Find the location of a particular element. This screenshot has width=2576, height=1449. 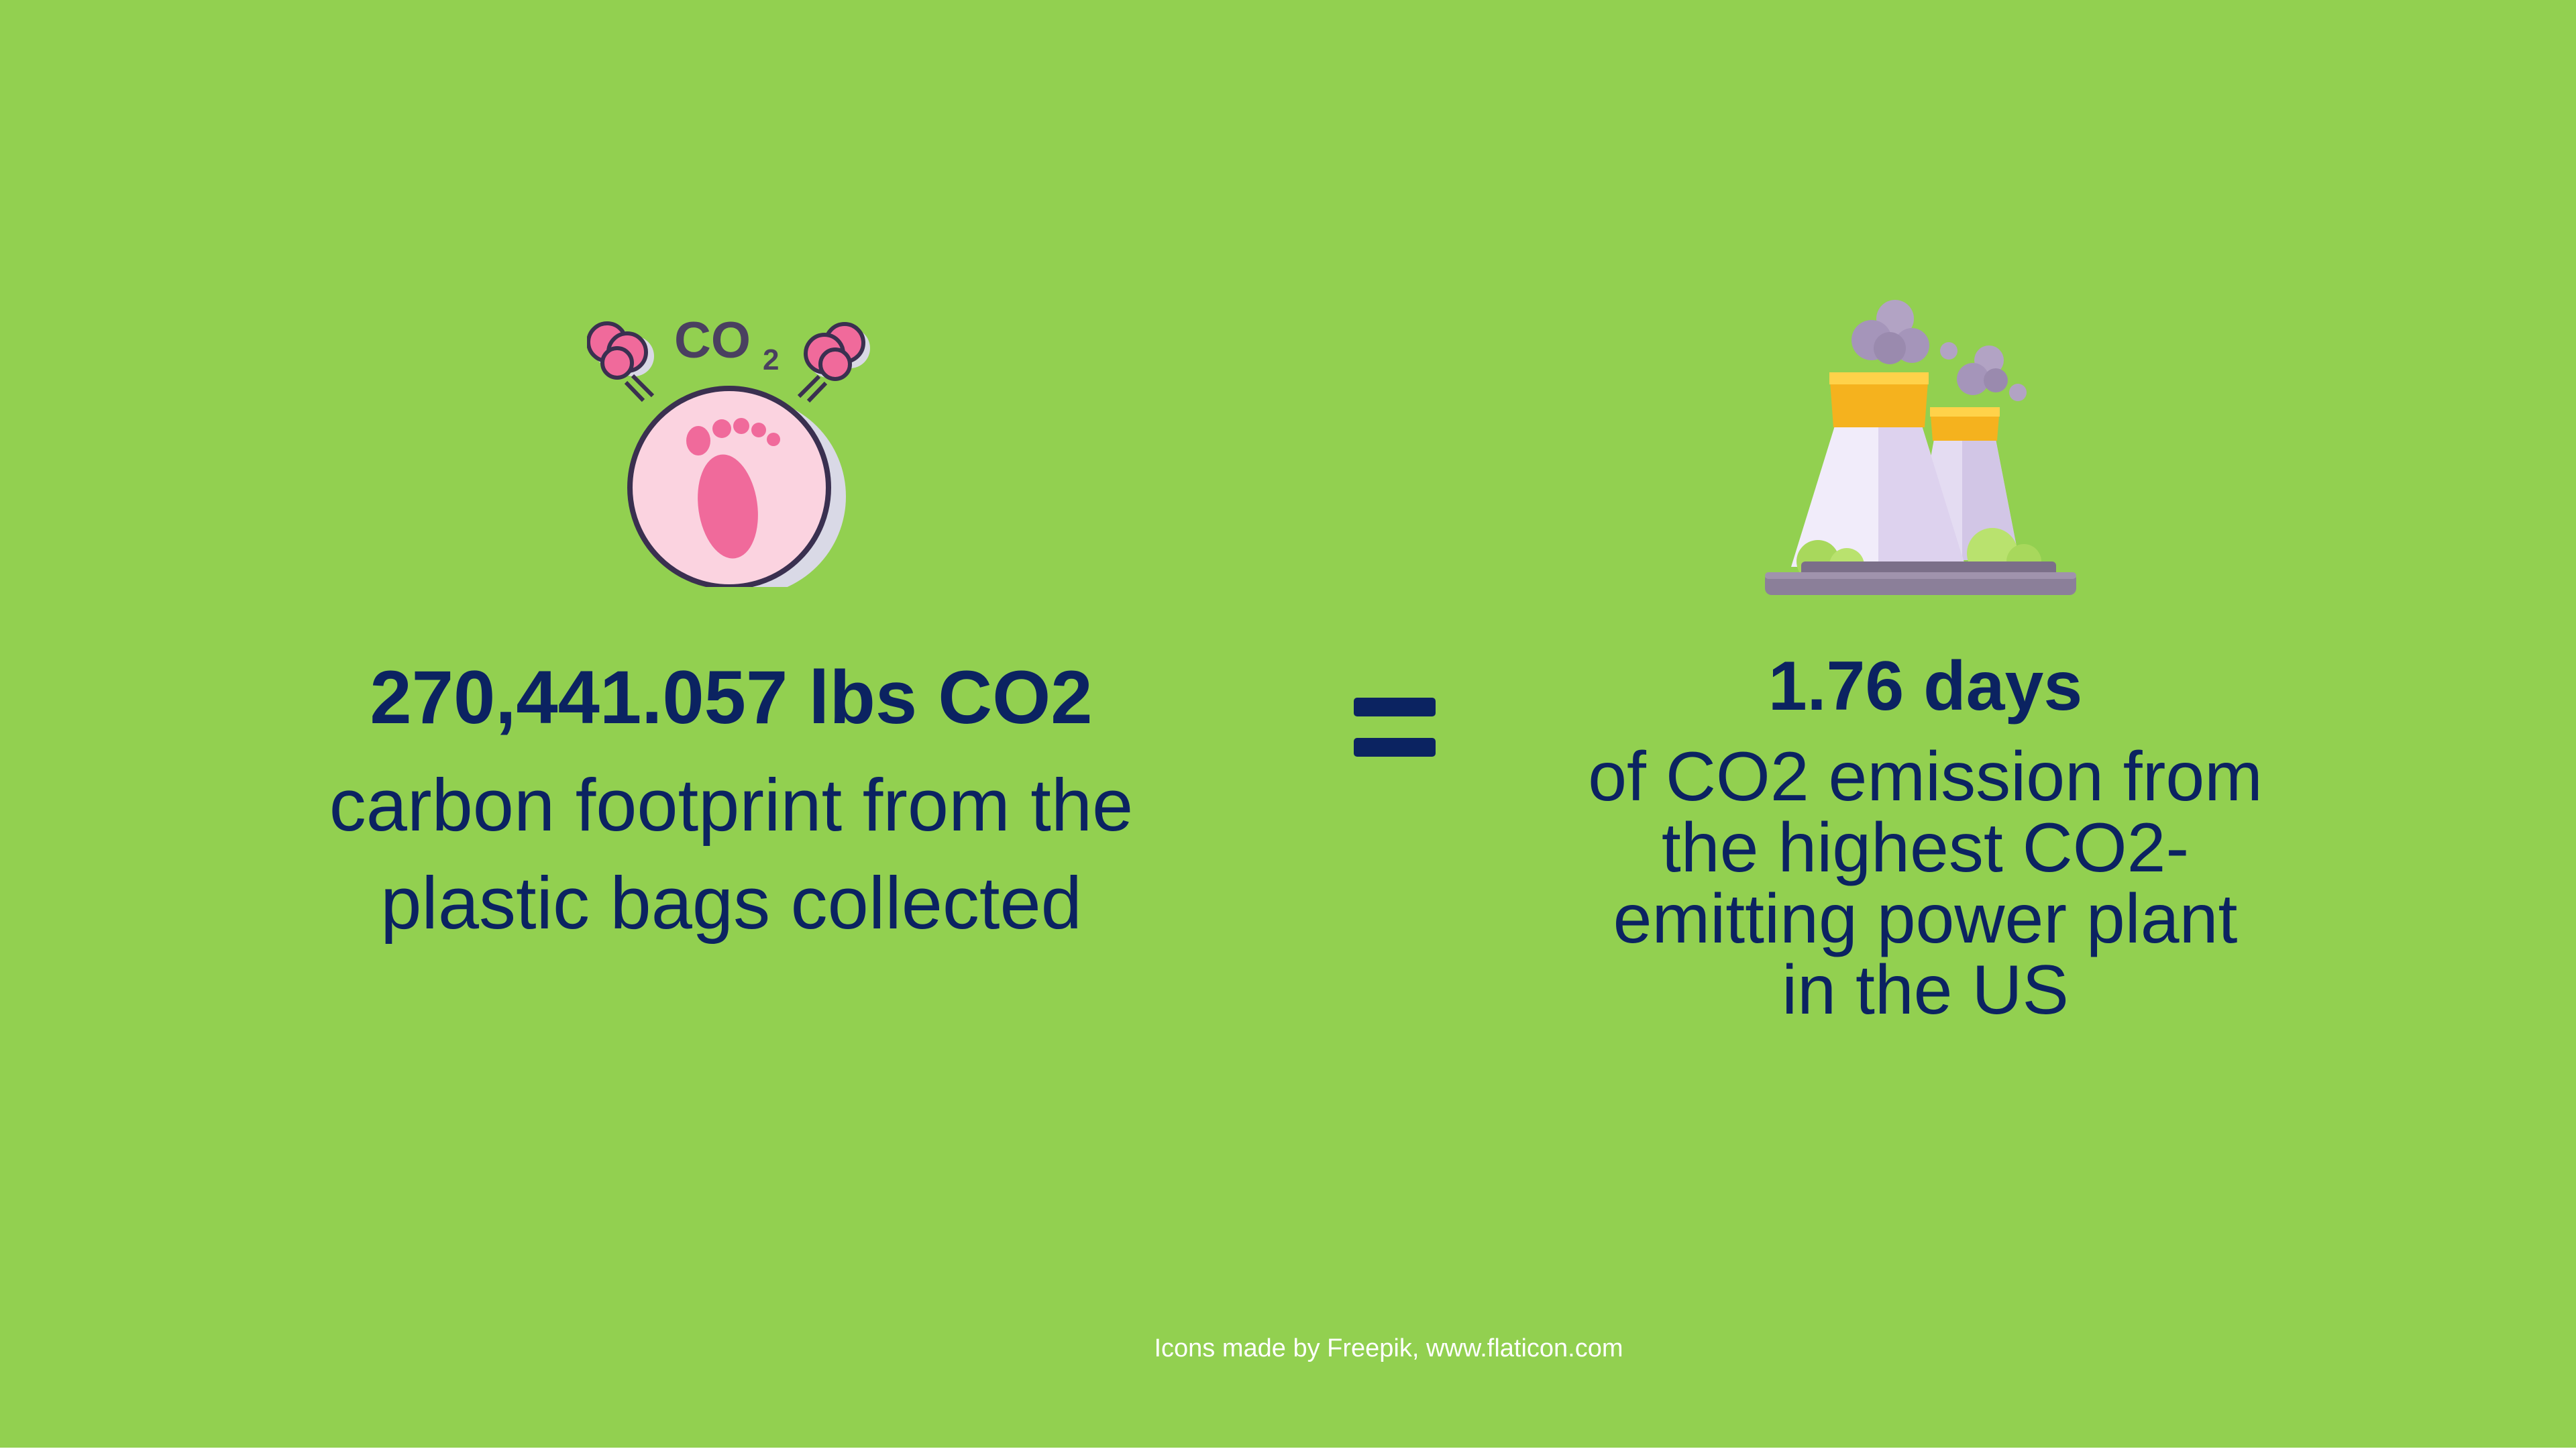

equals-icon is located at coordinates (1395, 727).